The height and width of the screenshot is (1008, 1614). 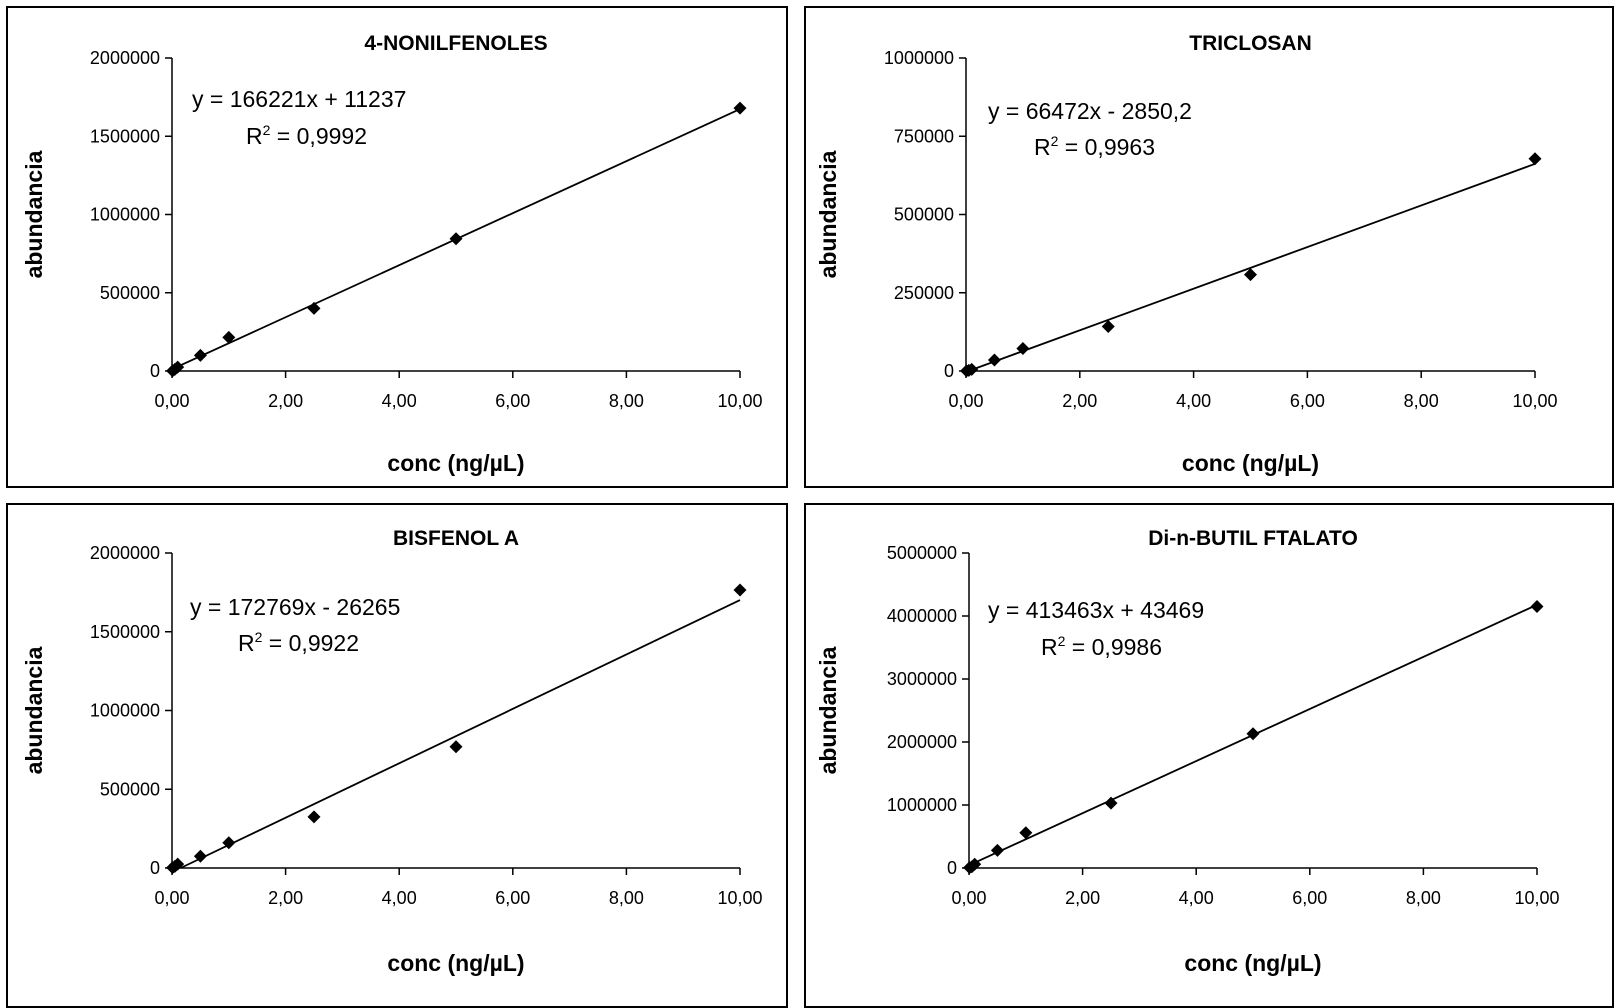 What do you see at coordinates (1096, 610) in the screenshot?
I see `regression-equation: y = 413463x + 43469` at bounding box center [1096, 610].